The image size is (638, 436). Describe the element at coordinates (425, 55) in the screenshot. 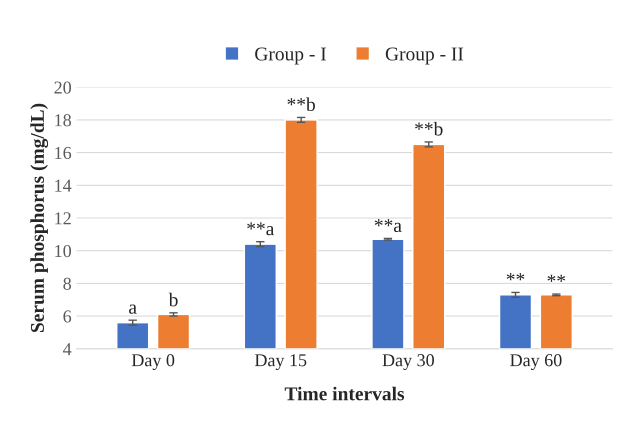

I see `legend-label: Group - II` at that location.